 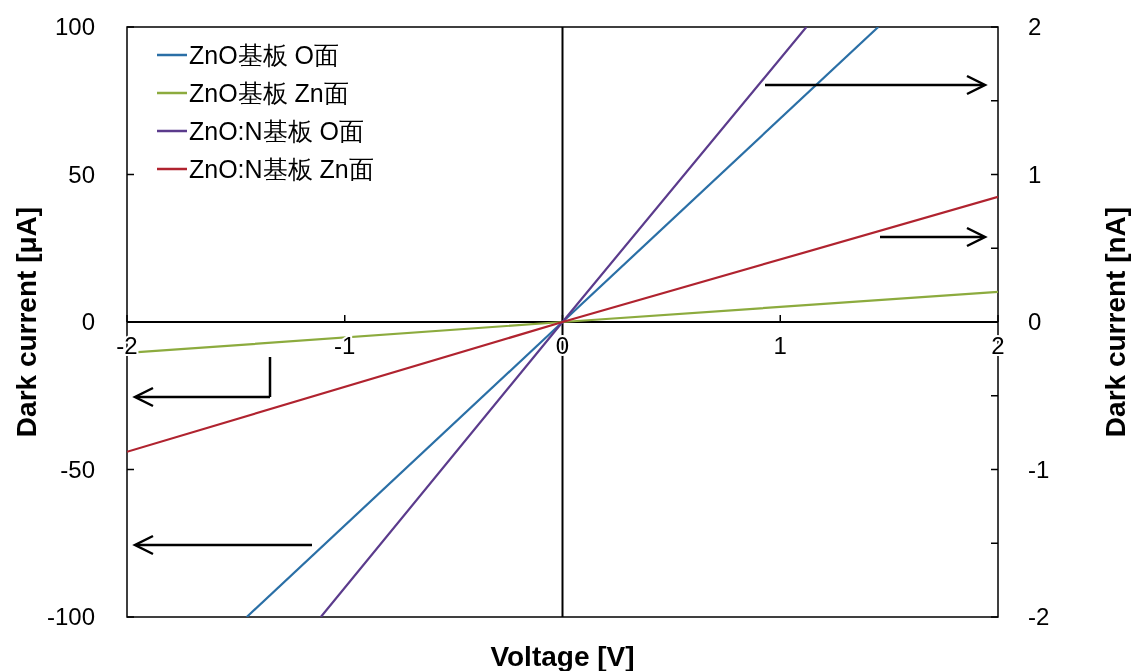 What do you see at coordinates (281, 169) in the screenshot?
I see `legend-label: ZnO:N基板 Zn面` at bounding box center [281, 169].